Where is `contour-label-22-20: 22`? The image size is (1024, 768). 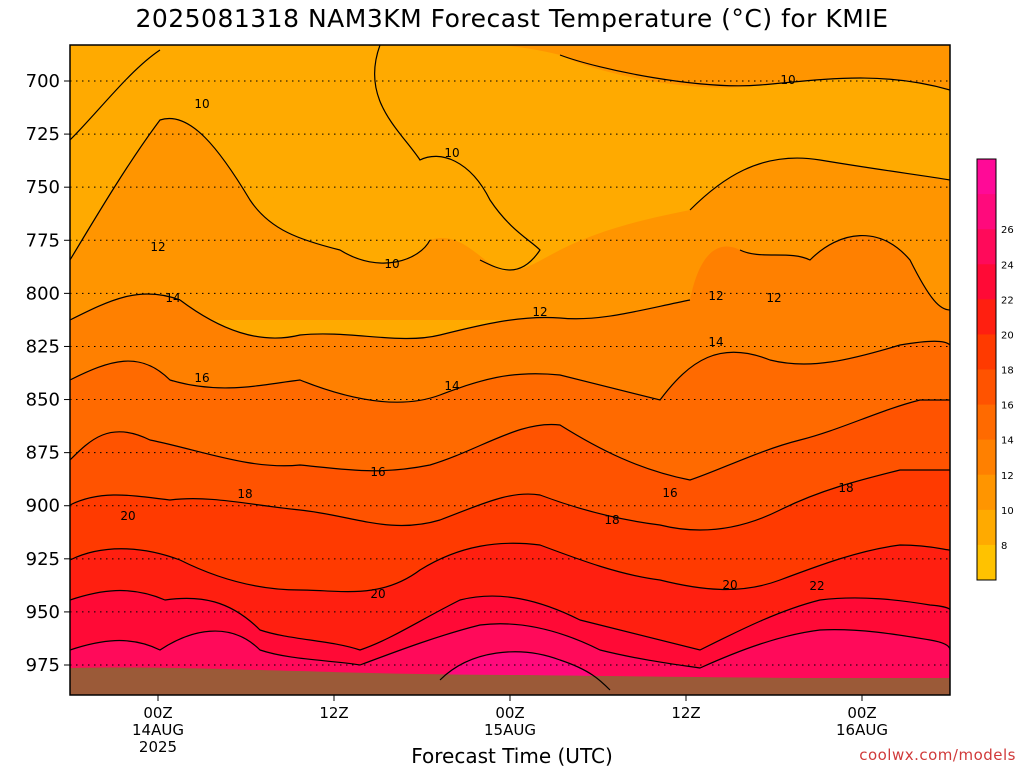 contour-label-22-20: 22 is located at coordinates (816, 586).